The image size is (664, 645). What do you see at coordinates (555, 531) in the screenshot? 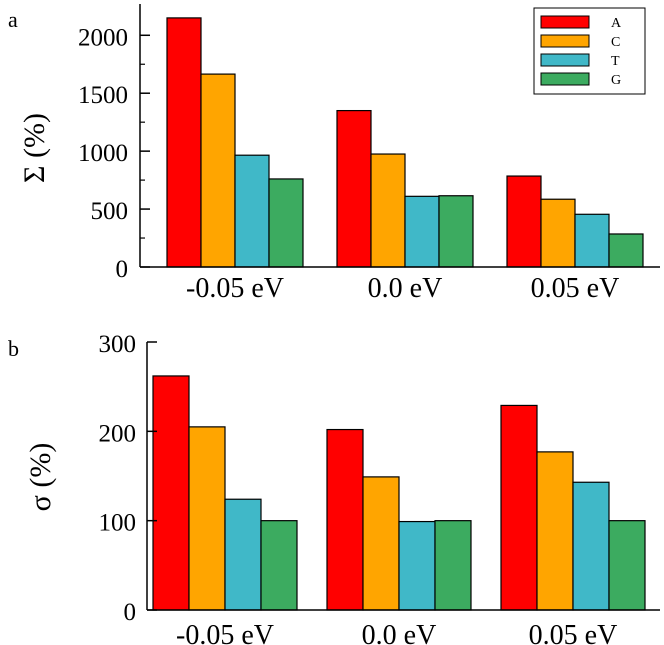
I see `bar-series2-0p05eV` at bounding box center [555, 531].